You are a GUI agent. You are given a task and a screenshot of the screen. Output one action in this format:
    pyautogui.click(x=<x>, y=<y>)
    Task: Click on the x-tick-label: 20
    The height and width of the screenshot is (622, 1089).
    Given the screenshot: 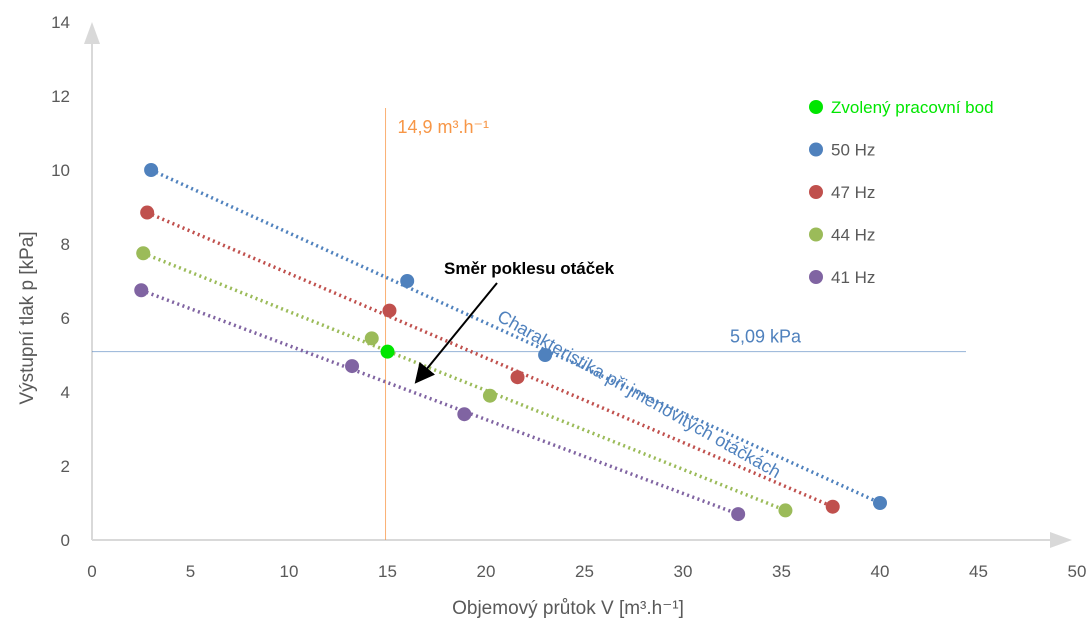 What is the action you would take?
    pyautogui.click(x=486, y=571)
    